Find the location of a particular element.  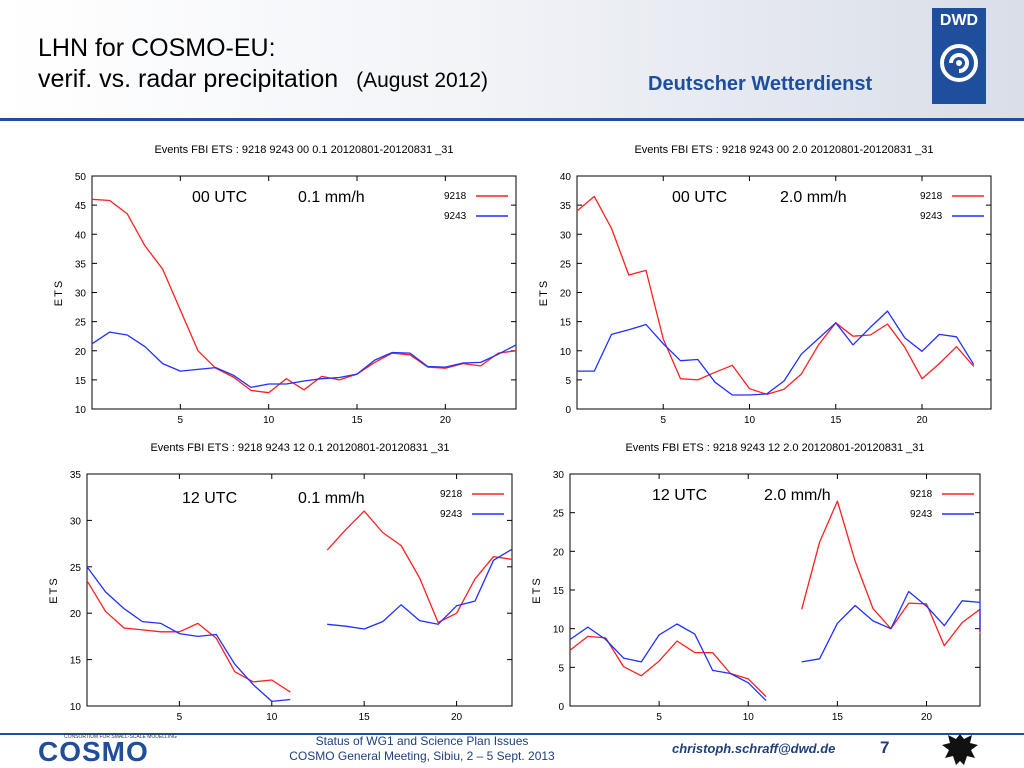

dwd-swirl-icon is located at coordinates (959, 63).